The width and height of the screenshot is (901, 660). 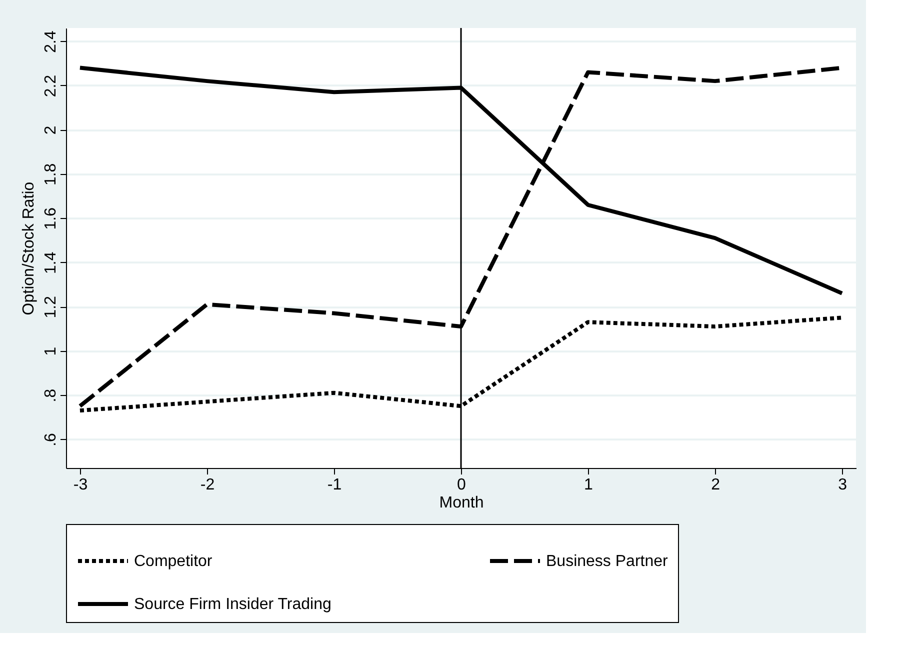 I want to click on x-tick-label: -1, so click(x=334, y=485).